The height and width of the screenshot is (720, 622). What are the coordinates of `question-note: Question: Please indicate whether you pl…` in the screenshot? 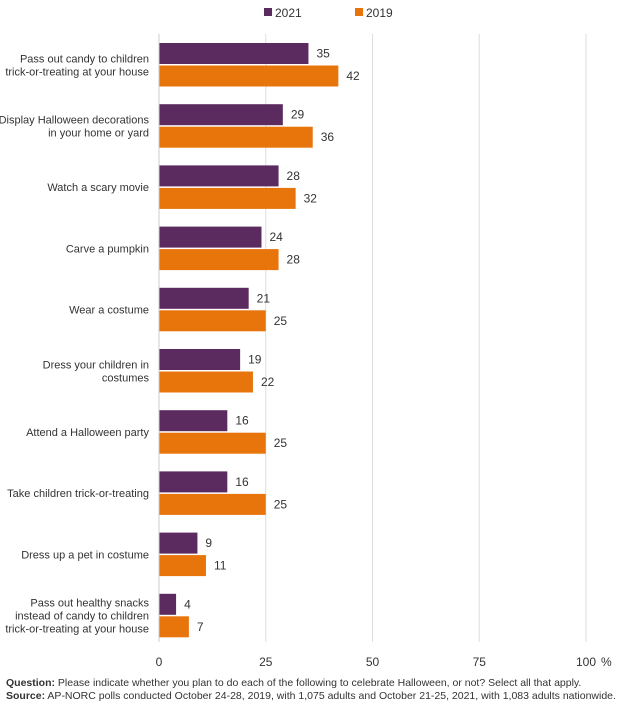 It's located at (312, 683).